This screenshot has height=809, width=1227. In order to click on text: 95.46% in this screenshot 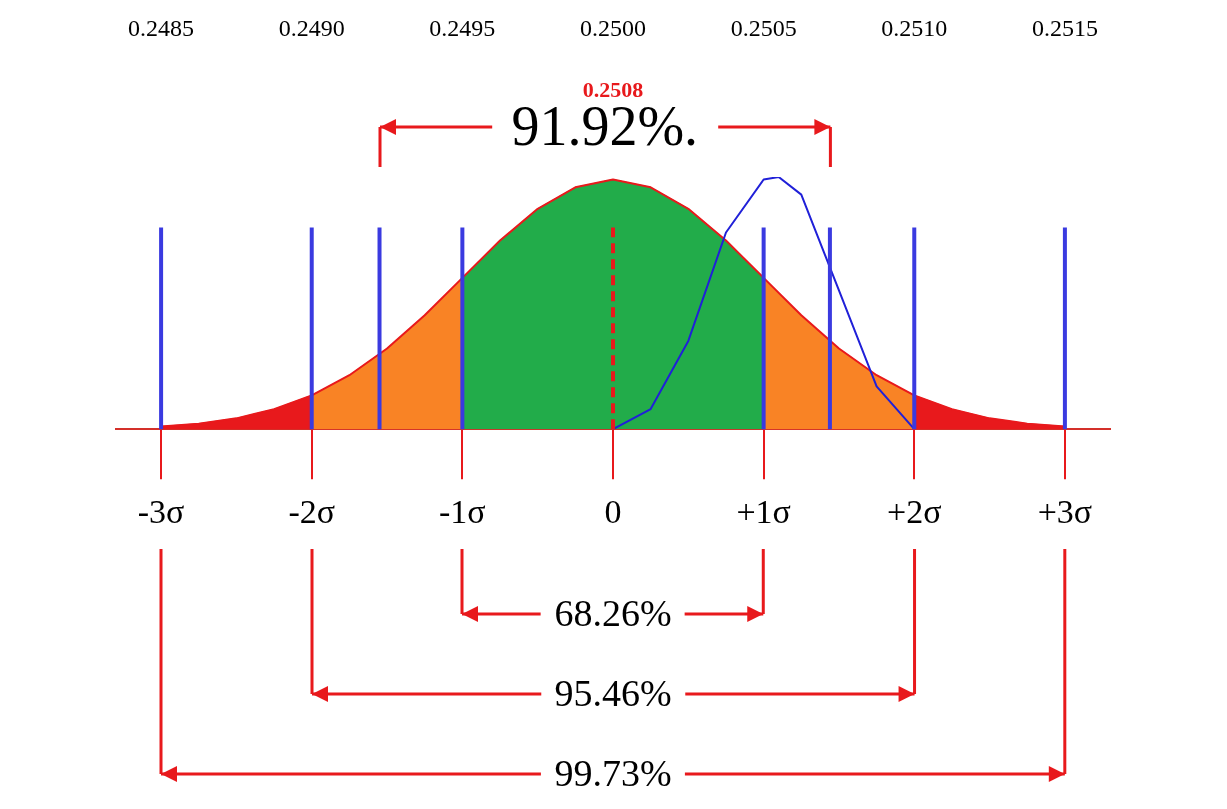, I will do `click(613, 694)`.